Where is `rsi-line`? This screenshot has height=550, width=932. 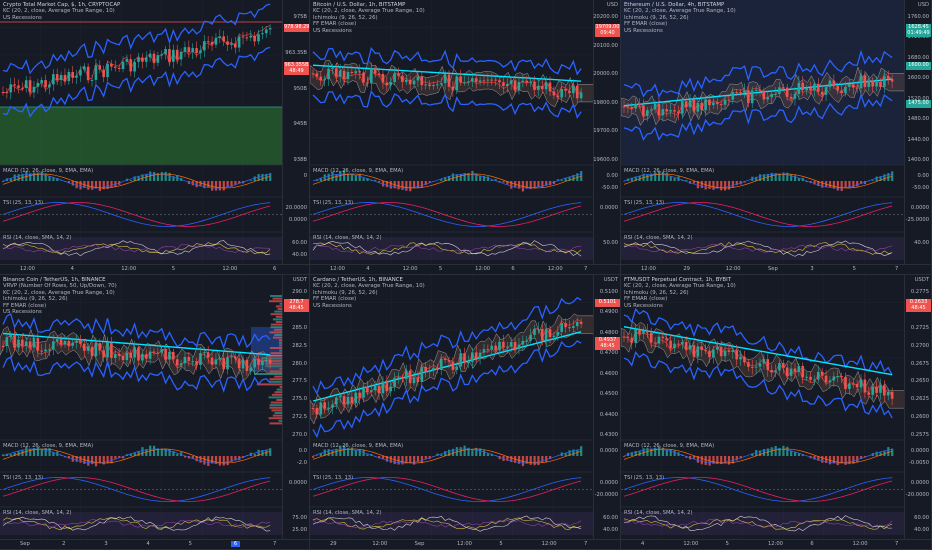
rsi-line is located at coordinates (758, 523).